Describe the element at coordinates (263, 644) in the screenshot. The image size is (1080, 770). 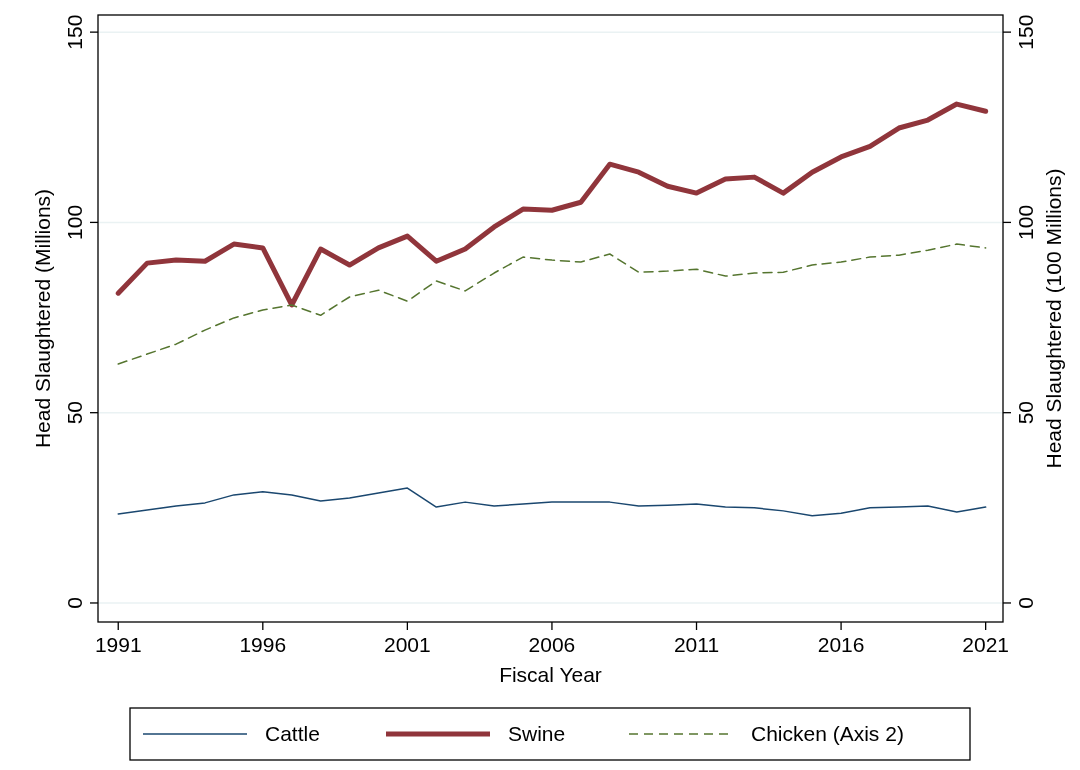
I see `x-tick-label: 1996` at that location.